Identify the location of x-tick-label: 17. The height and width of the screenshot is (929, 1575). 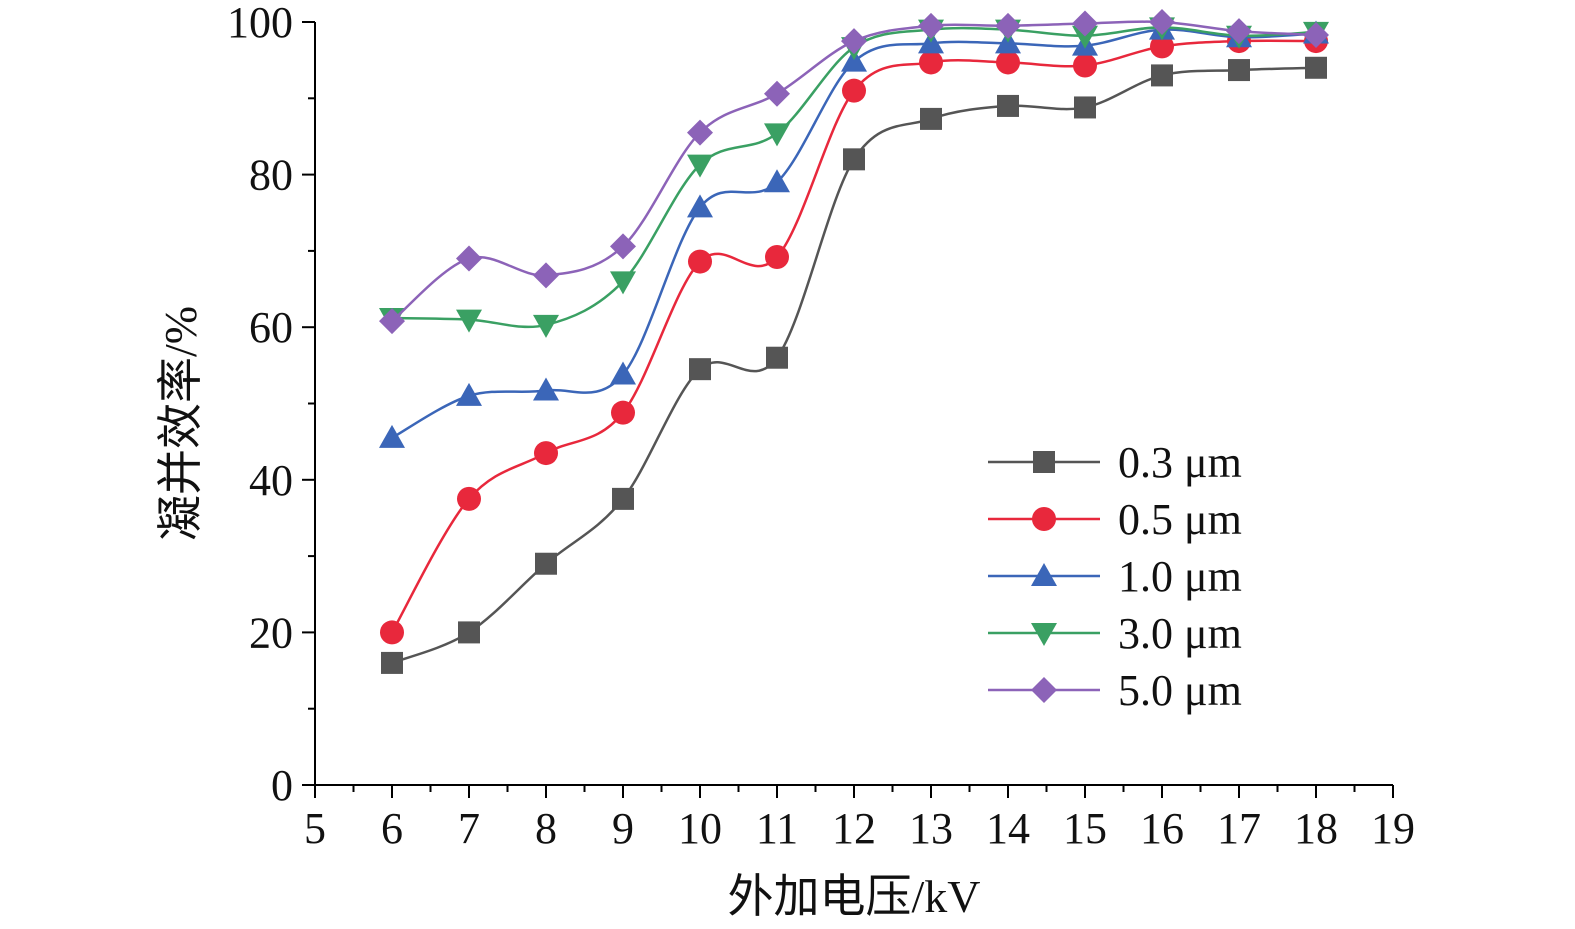
(1239, 828).